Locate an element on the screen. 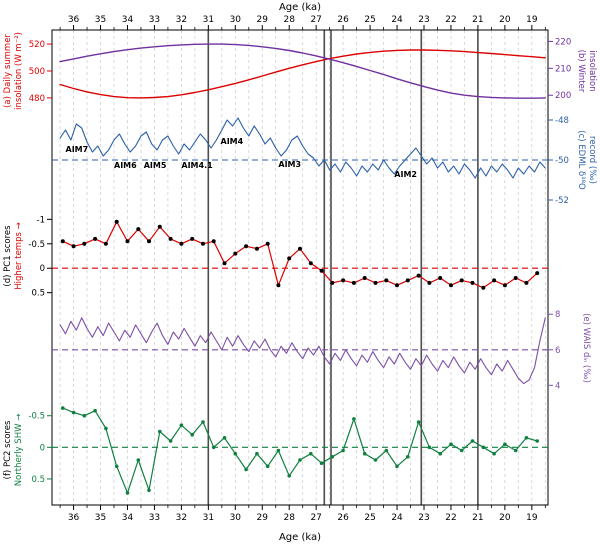  x-tick-label-bottom: 23 is located at coordinates (423, 518).